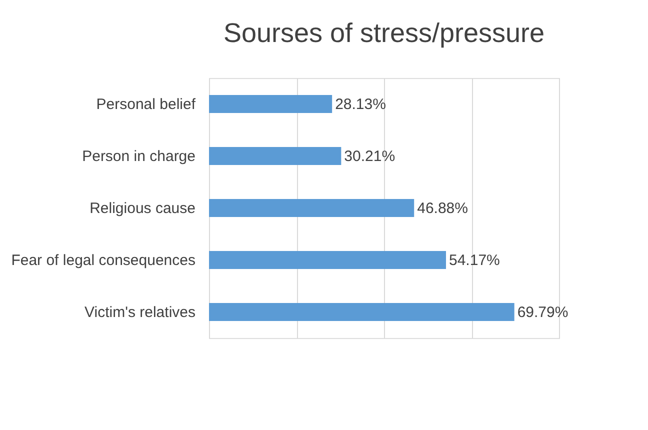 The width and height of the screenshot is (648, 430). I want to click on y-tick-label: Person in charge, so click(139, 156).